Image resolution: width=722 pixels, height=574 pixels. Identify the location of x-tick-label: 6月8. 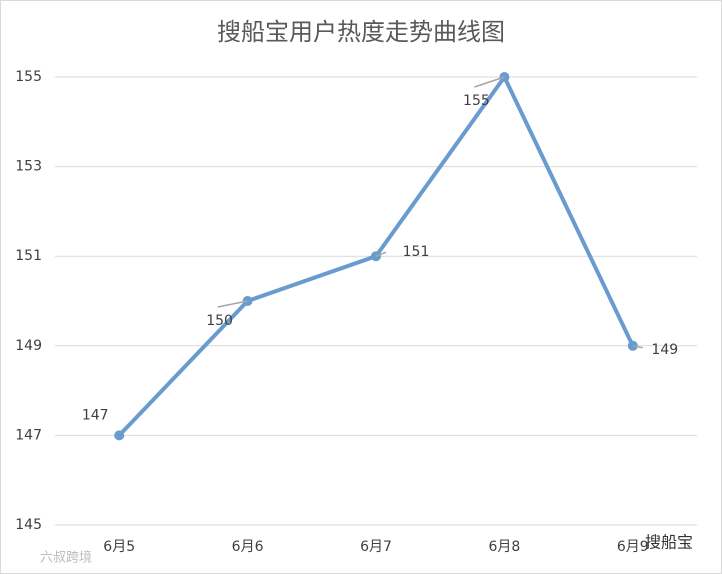
(504, 547).